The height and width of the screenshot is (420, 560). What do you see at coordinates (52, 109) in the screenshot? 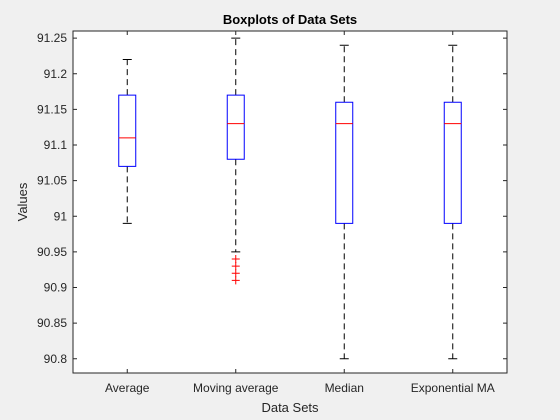
I see `y-tick-label: 91.15` at bounding box center [52, 109].